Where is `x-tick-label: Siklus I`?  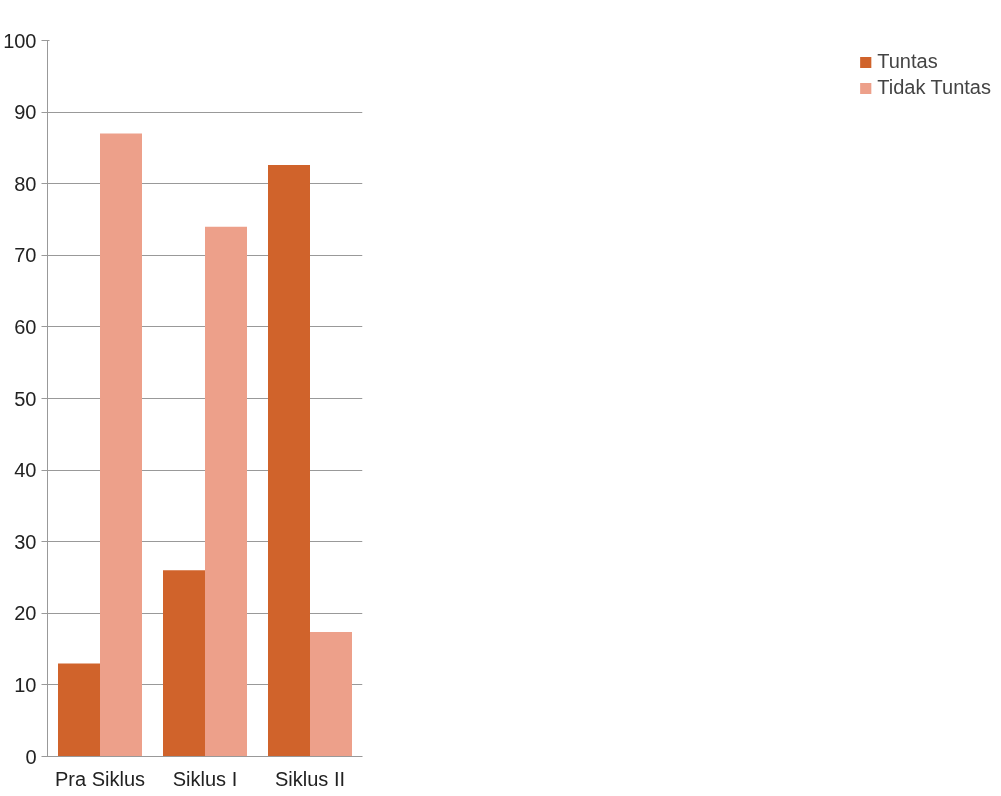 x-tick-label: Siklus I is located at coordinates (205, 778).